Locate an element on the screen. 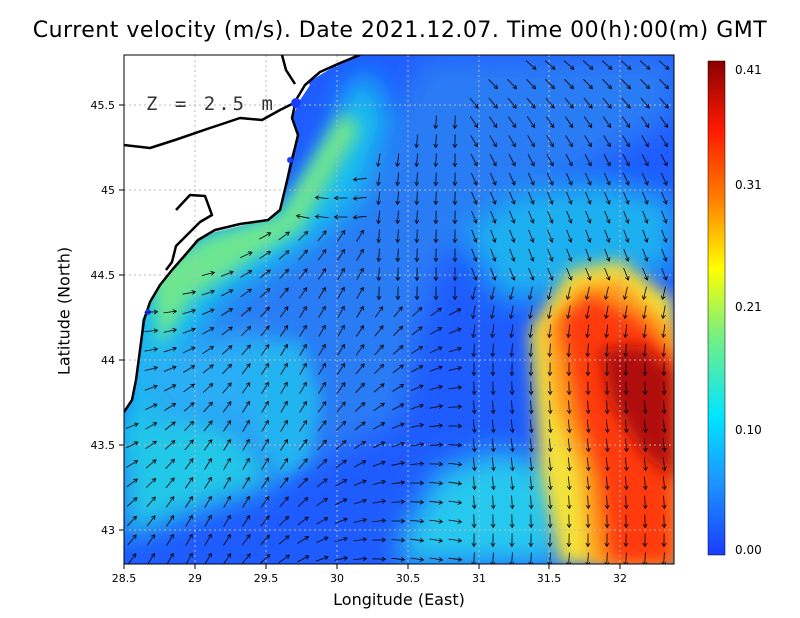  colorbar-tick-label: 0.31 is located at coordinates (748, 185).